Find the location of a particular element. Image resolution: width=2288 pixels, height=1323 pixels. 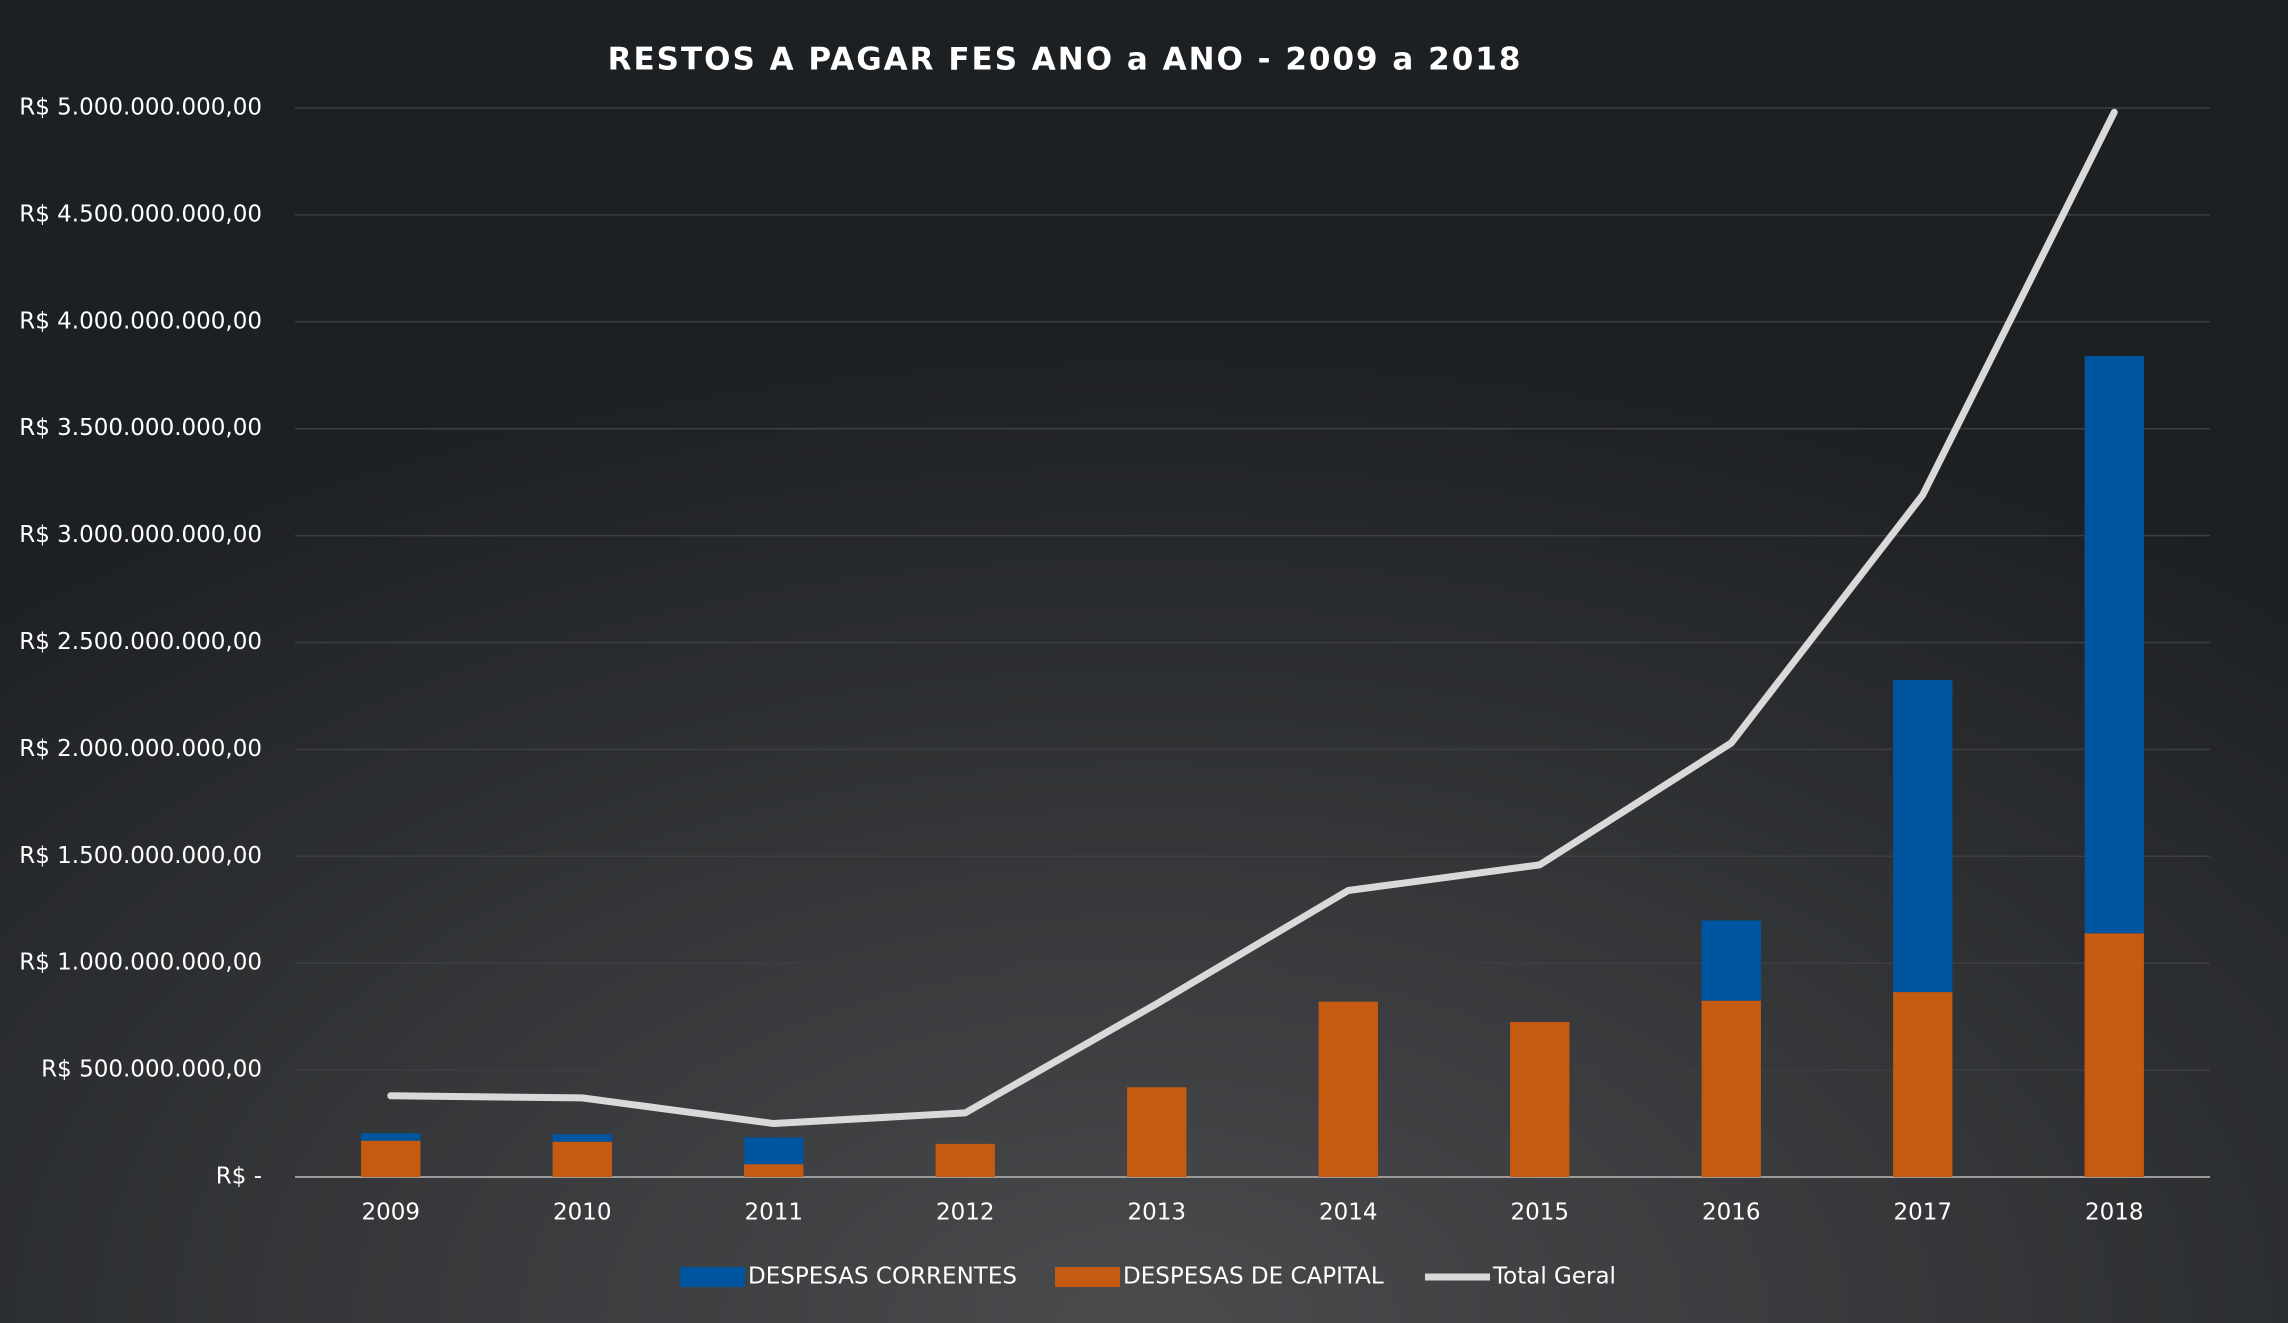

x-tick-label: 2010 is located at coordinates (582, 1213).